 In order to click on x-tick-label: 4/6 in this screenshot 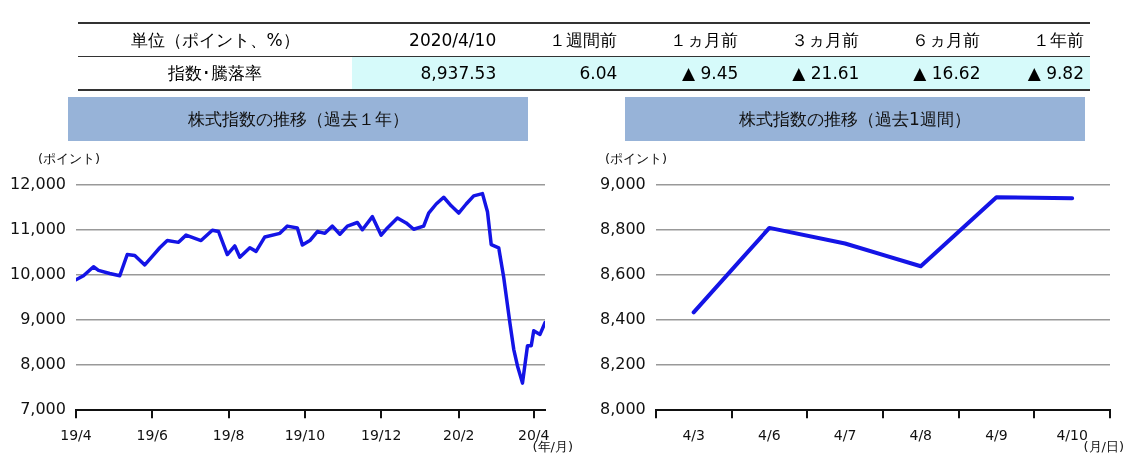, I will do `click(769, 435)`.